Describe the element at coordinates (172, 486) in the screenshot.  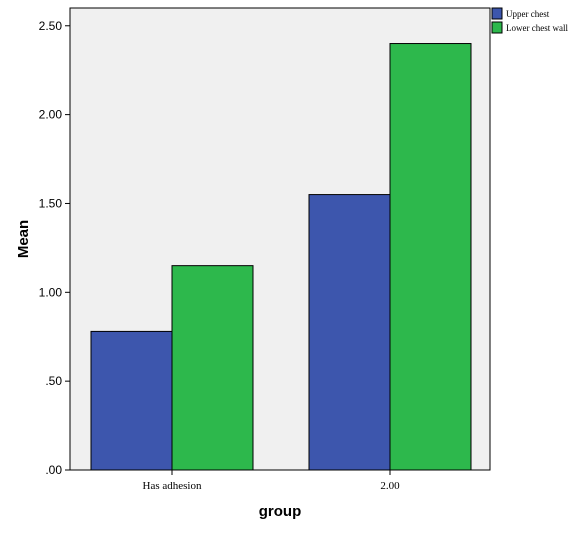
I see `x-tick-label: Has adhesion` at that location.